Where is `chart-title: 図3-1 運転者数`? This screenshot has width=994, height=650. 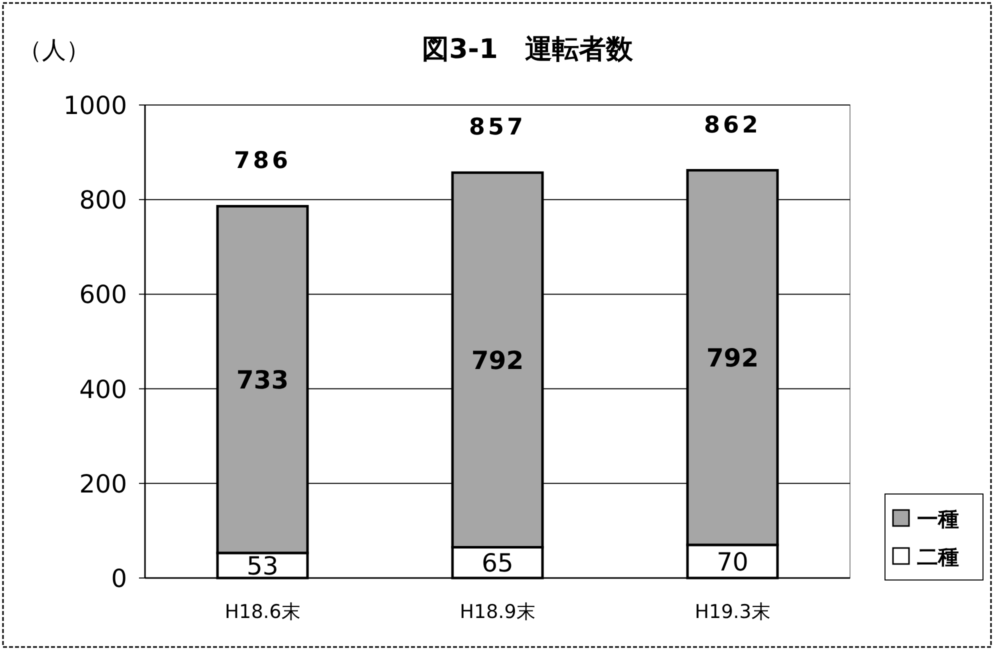
chart-title: 図3-1 運転者数 is located at coordinates (528, 49).